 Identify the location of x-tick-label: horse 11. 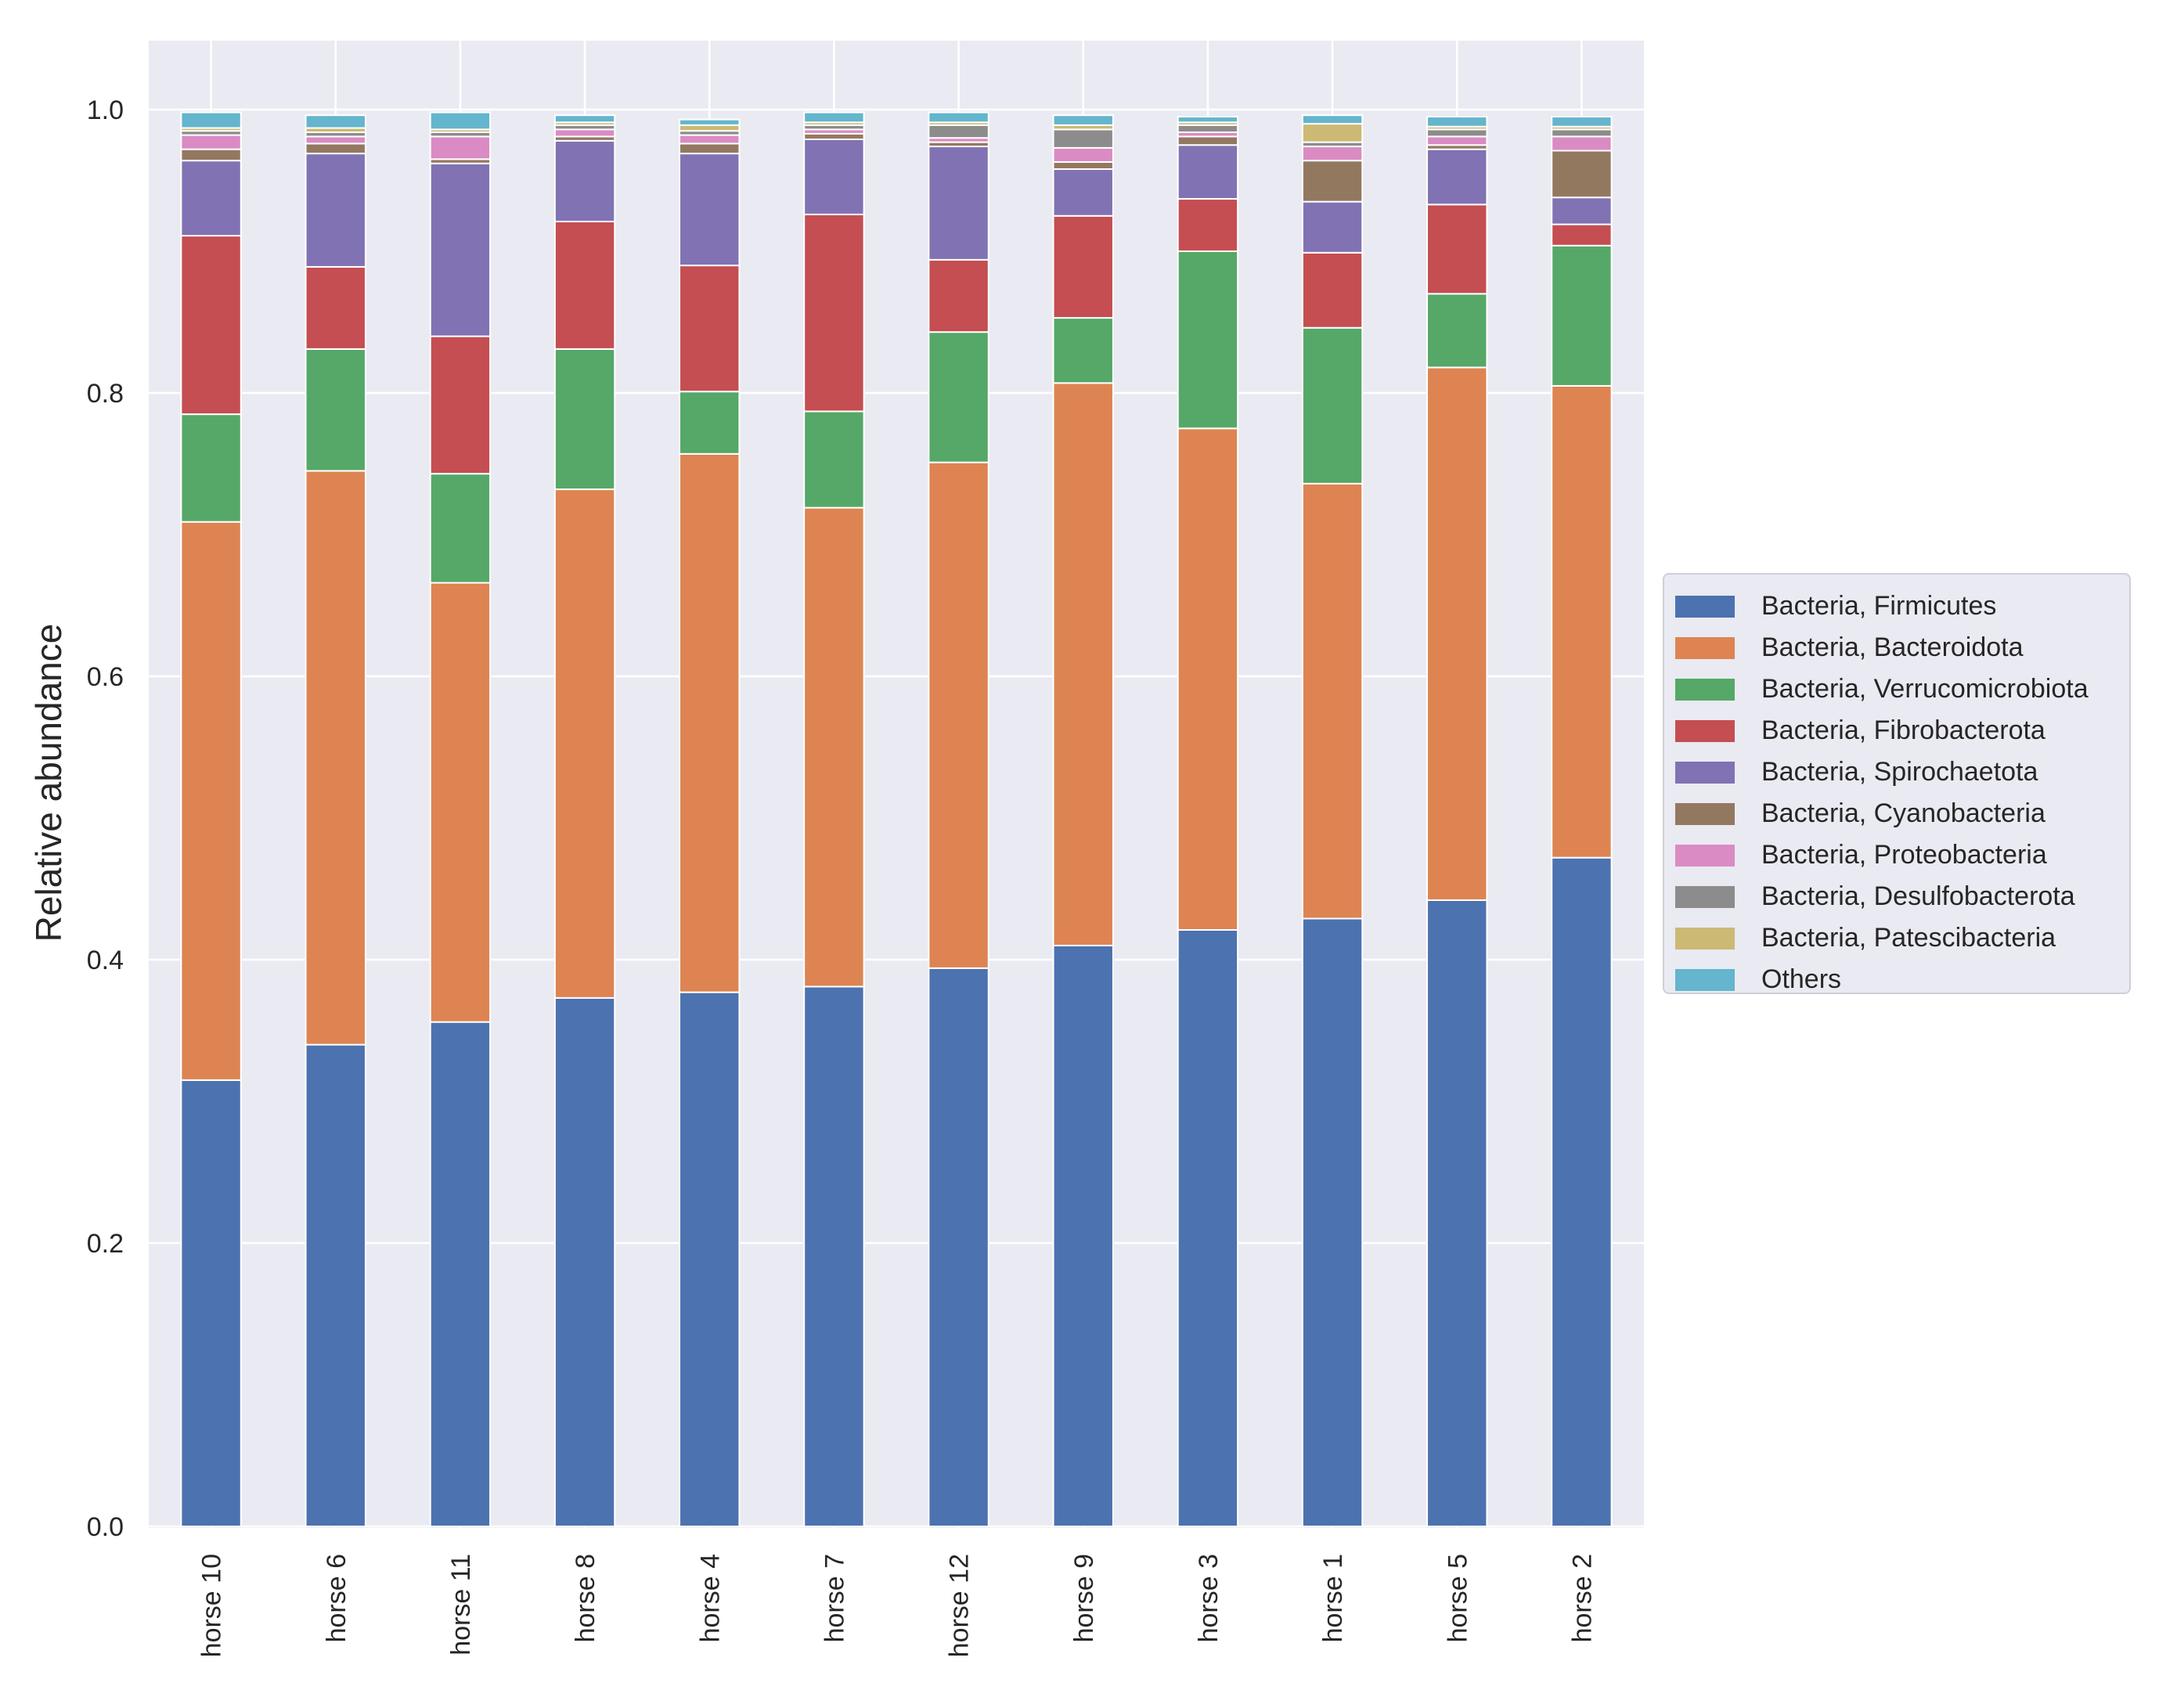
(461, 1605).